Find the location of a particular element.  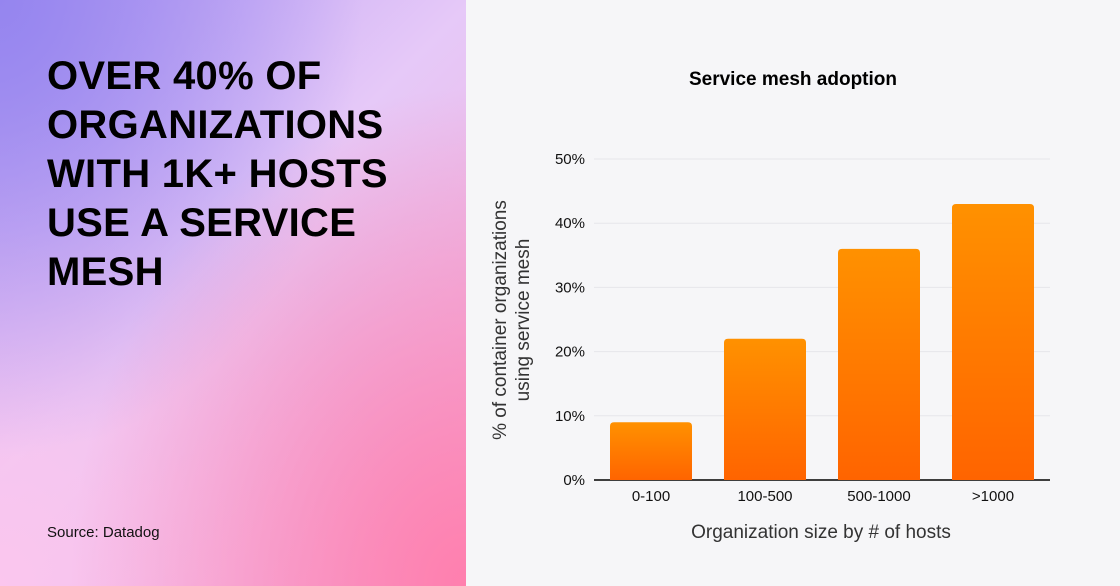

chart-title: Service mesh adoption is located at coordinates (793, 79).